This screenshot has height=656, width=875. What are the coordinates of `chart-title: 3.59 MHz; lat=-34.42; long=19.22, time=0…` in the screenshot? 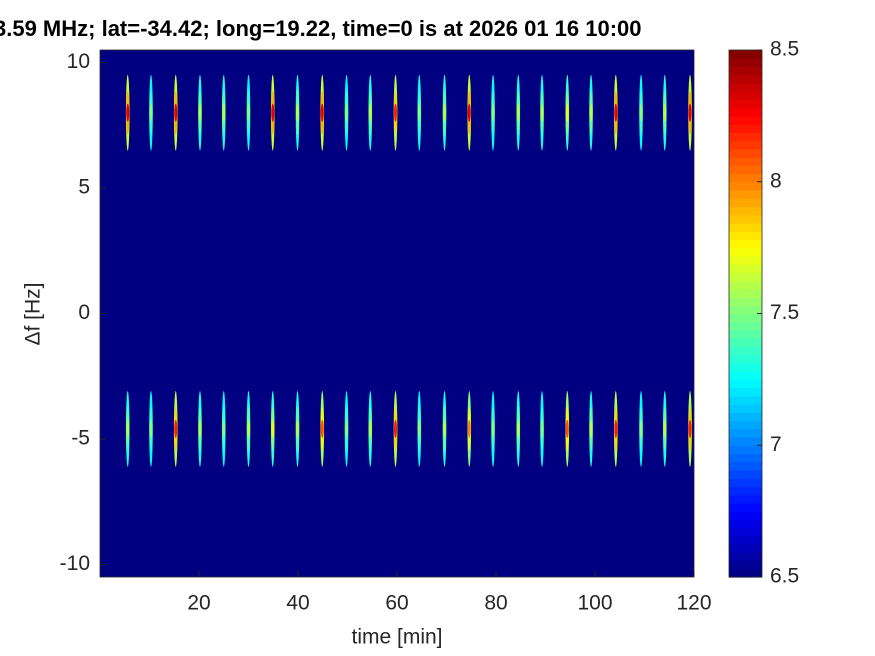 It's located at (321, 28).